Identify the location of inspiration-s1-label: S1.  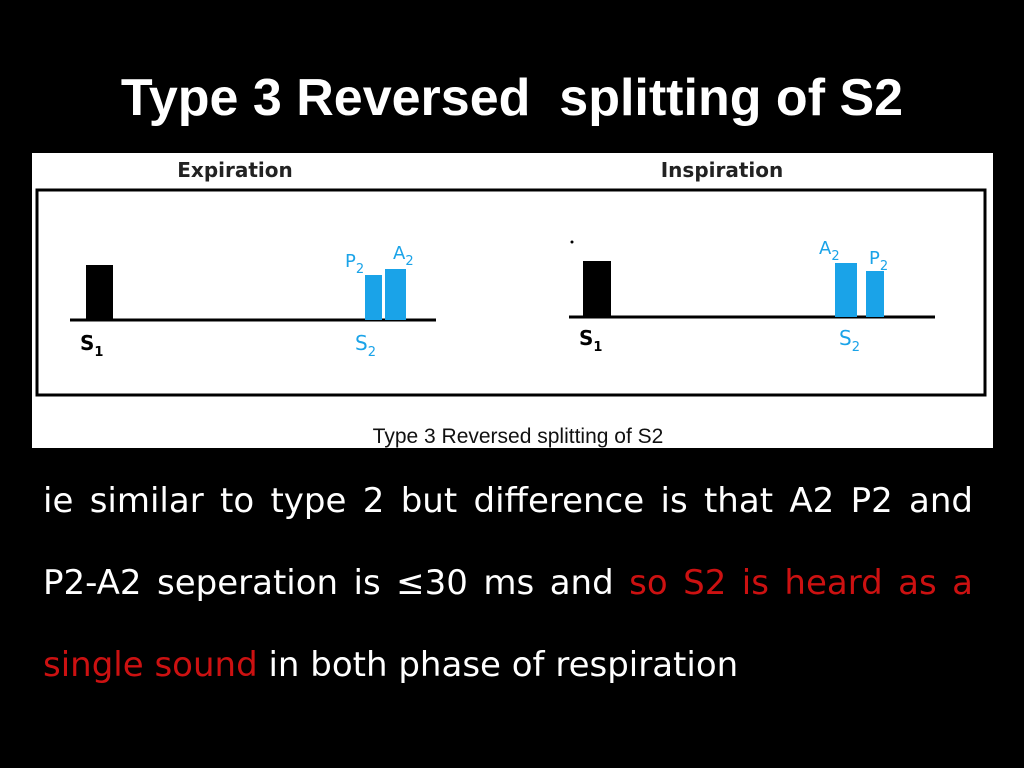
(590, 340).